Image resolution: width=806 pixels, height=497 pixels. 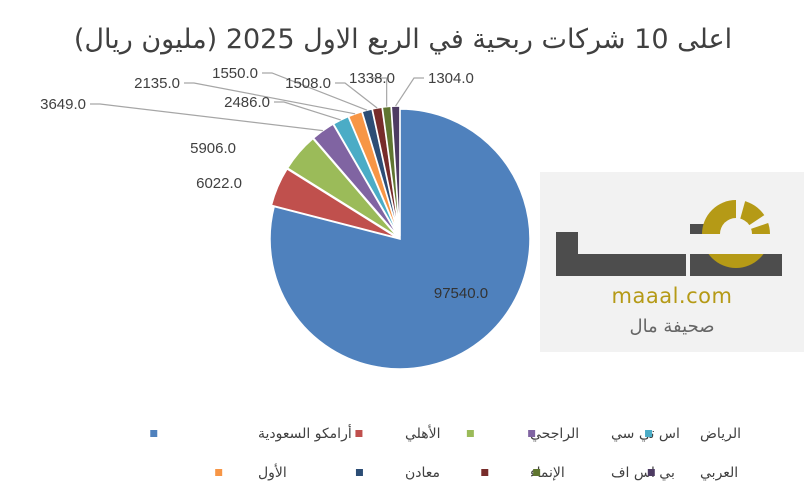 What do you see at coordinates (451, 78) in the screenshot?
I see `data-label-العربي: 1304.0` at bounding box center [451, 78].